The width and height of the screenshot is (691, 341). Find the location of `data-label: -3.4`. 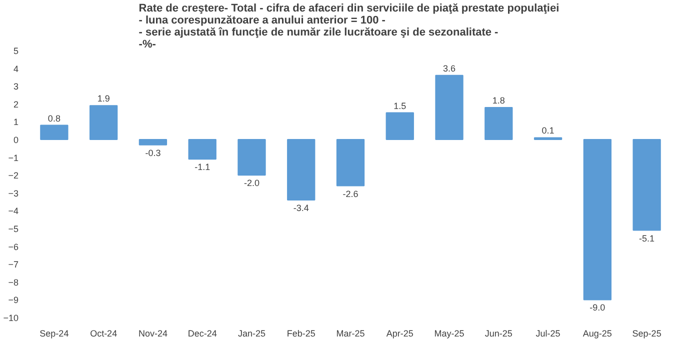

data-label: -3.4 is located at coordinates (301, 208).